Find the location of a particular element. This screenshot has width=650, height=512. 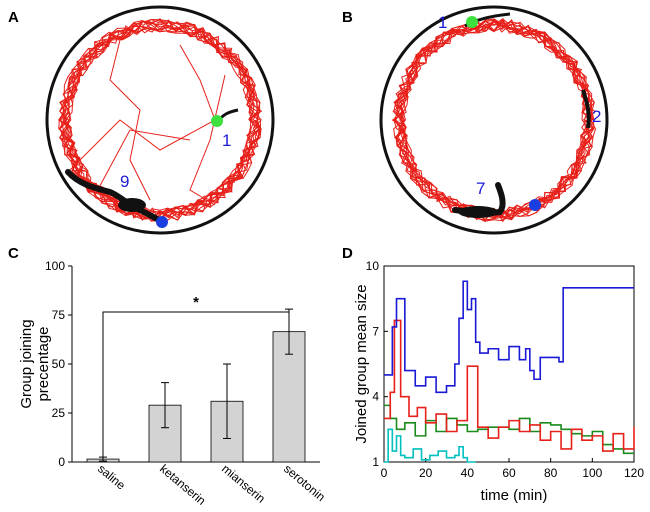

panel-b-fish-group is located at coordinates (478, 212).